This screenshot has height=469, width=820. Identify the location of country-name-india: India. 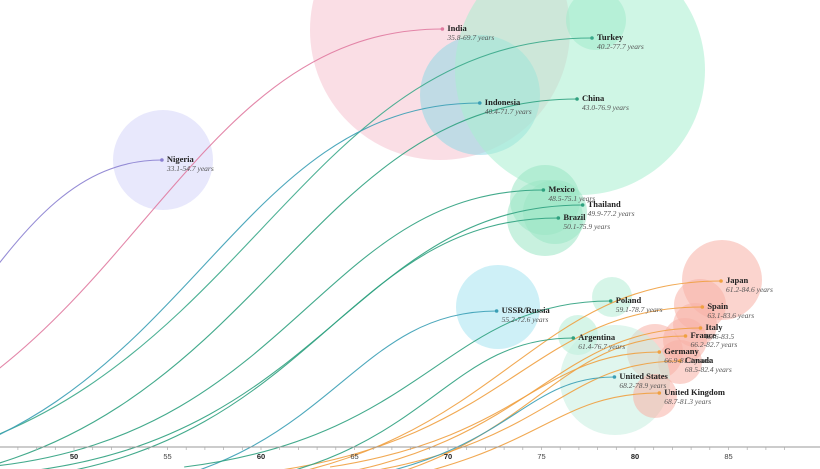
(457, 28).